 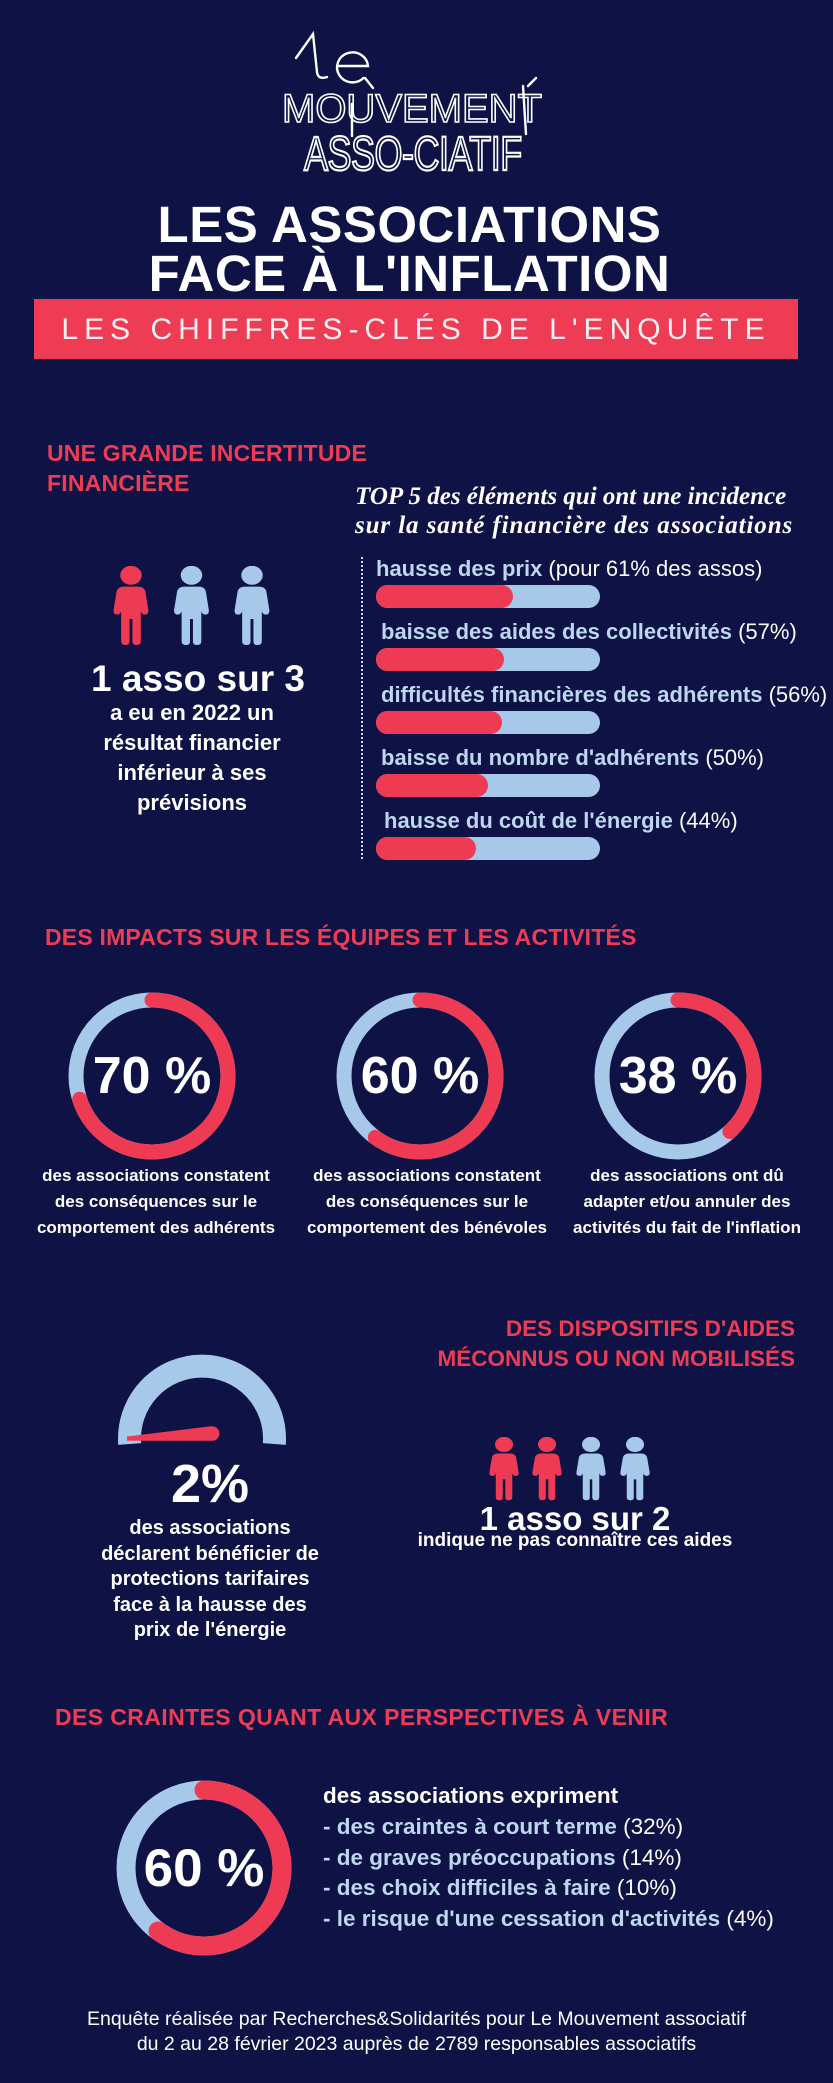 What do you see at coordinates (413, 154) in the screenshot?
I see `svg-text: ASSO-CIATIF` at bounding box center [413, 154].